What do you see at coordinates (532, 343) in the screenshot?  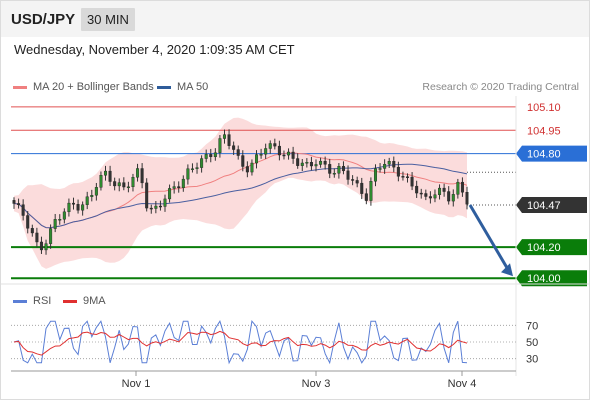 I see `rsi-axis-label: 50` at bounding box center [532, 343].